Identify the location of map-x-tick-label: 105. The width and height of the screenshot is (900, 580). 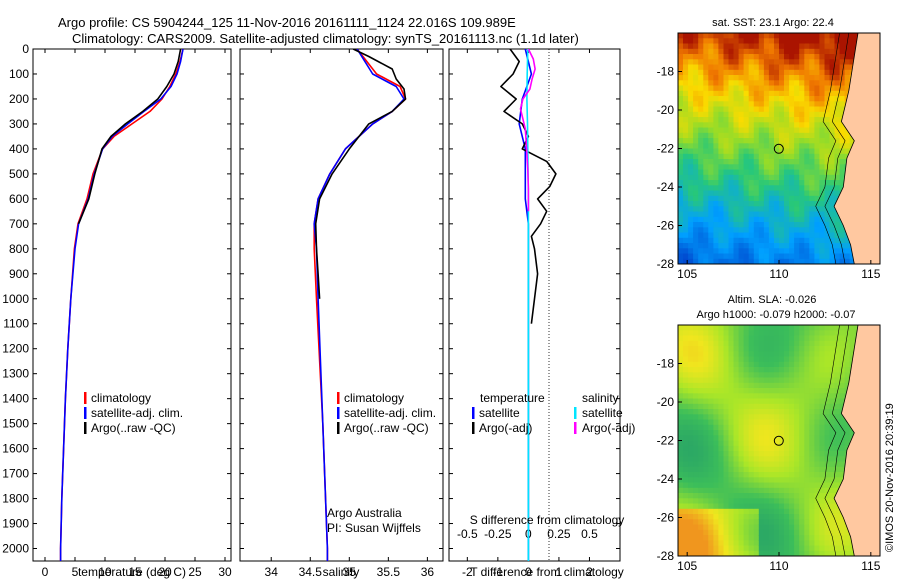
(687, 274).